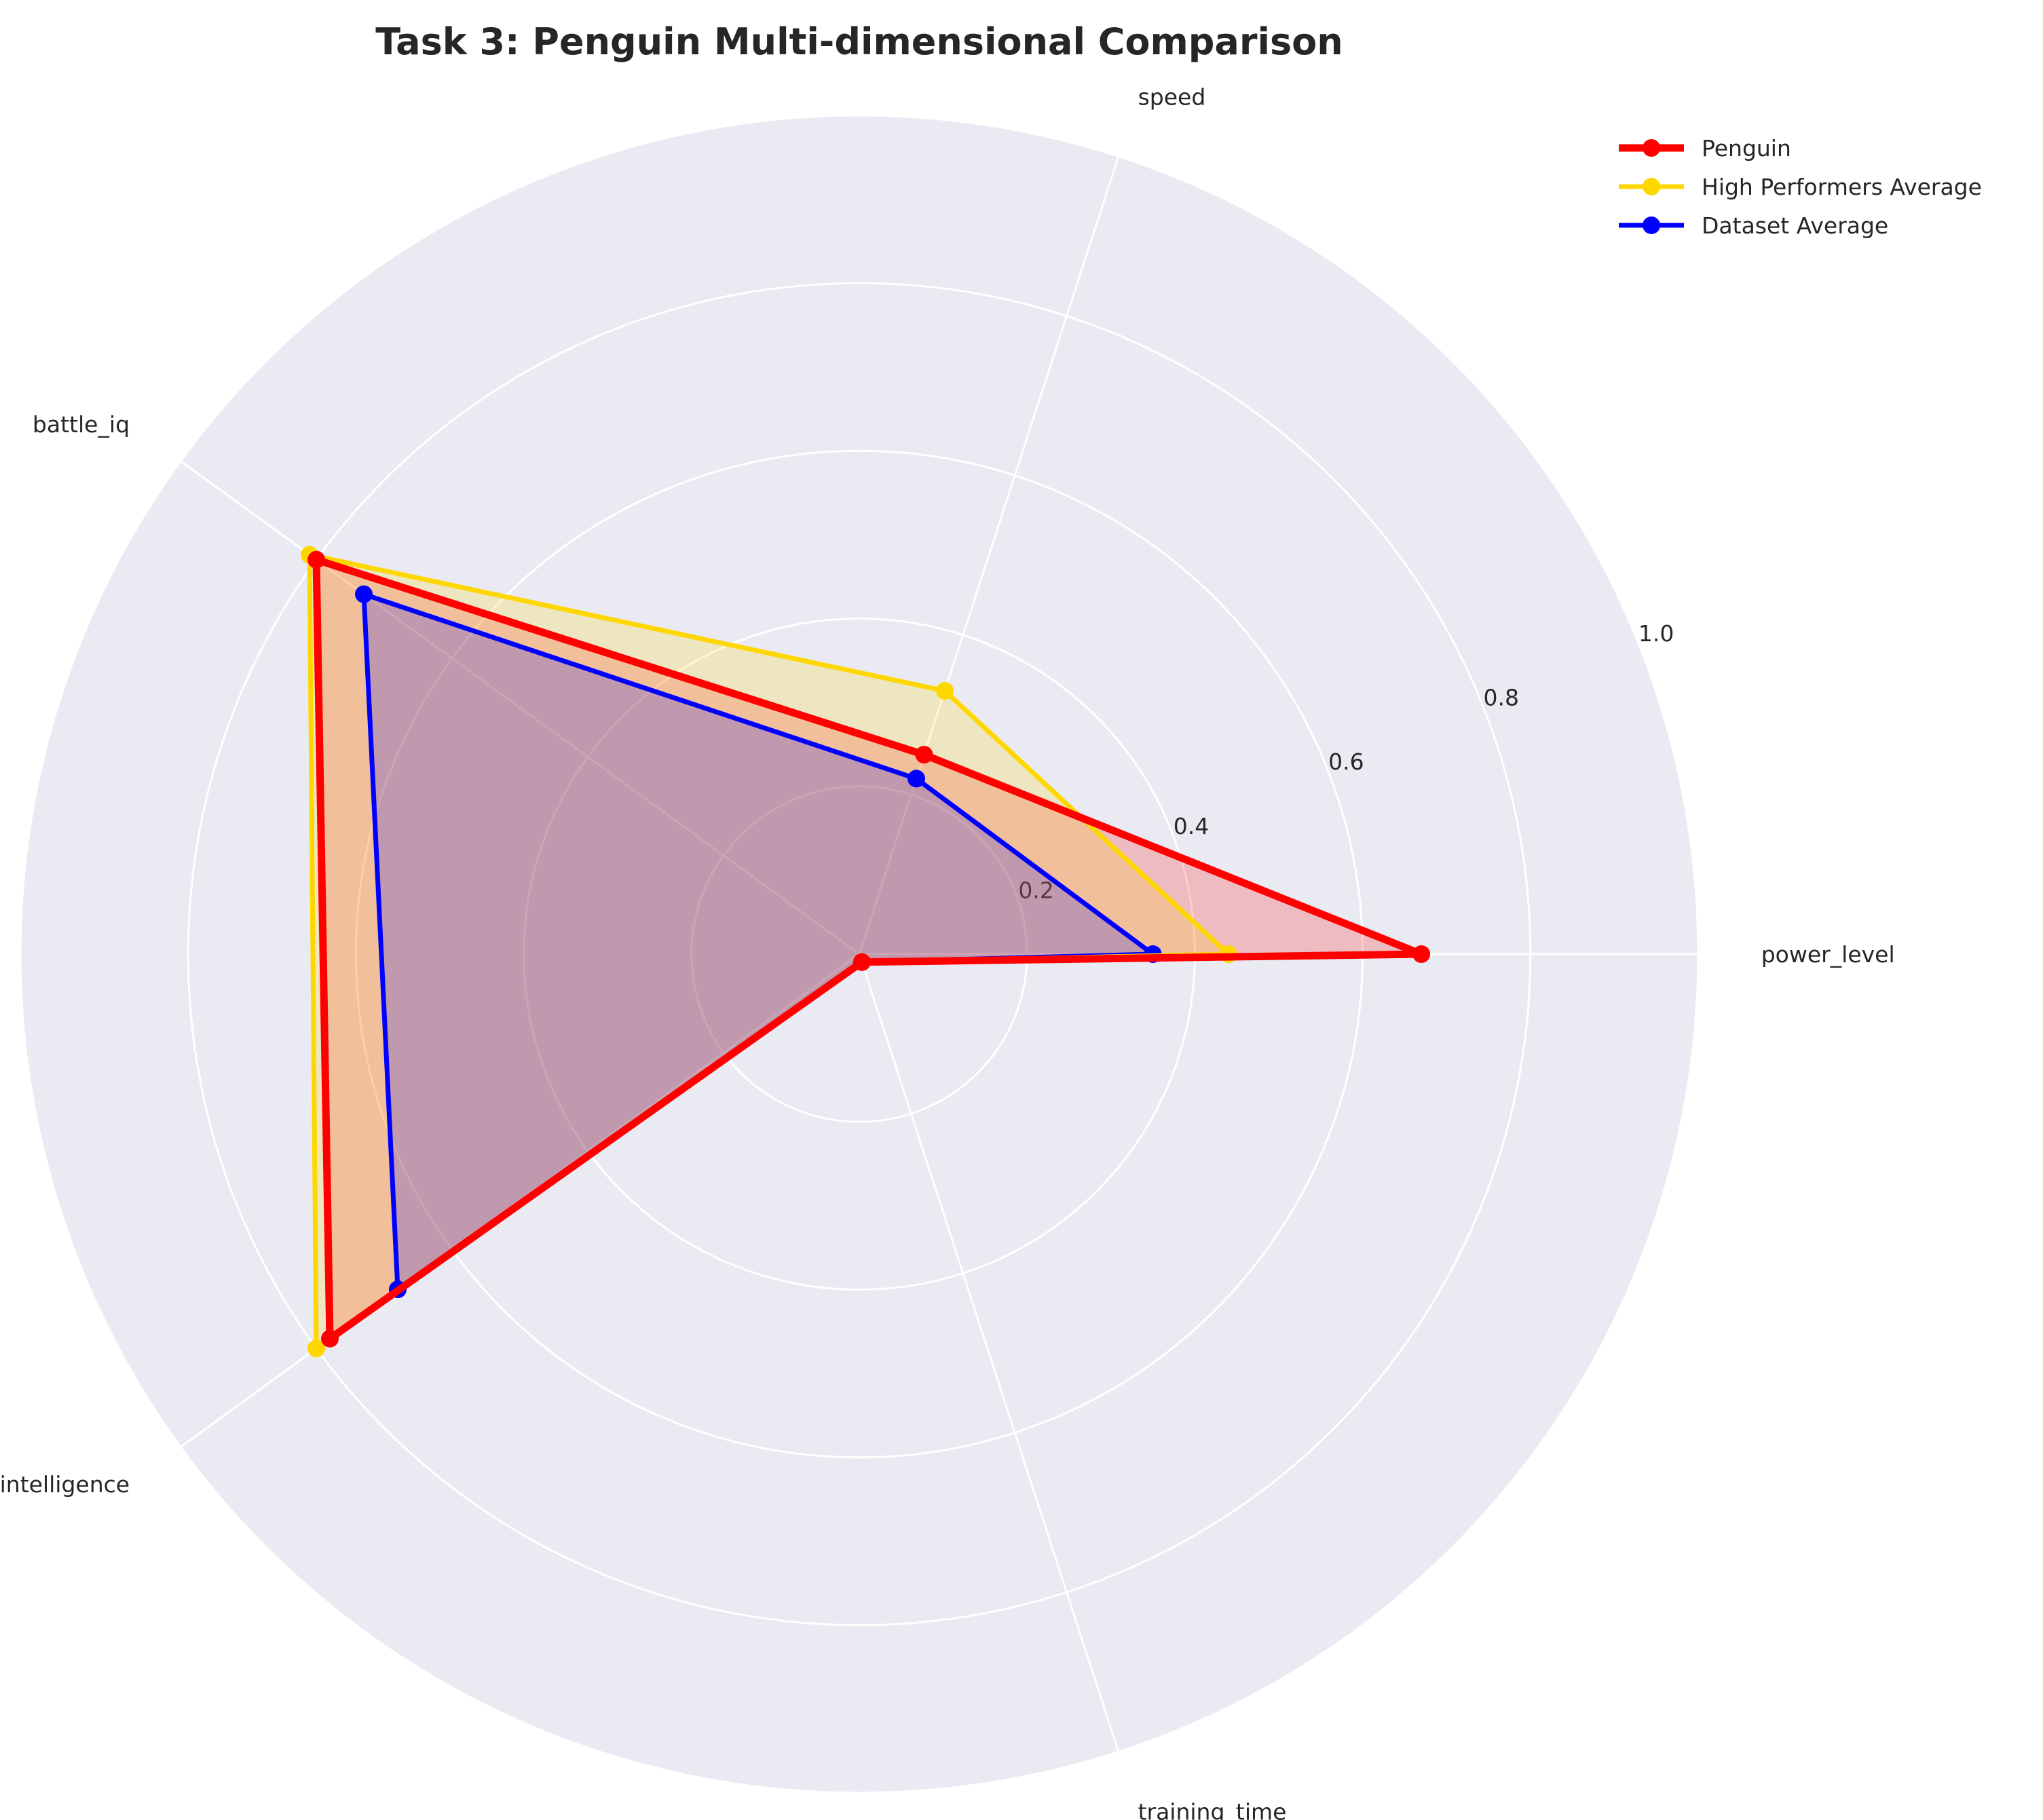  I want to click on legend-label-2: Dataset Average, so click(1795, 226).